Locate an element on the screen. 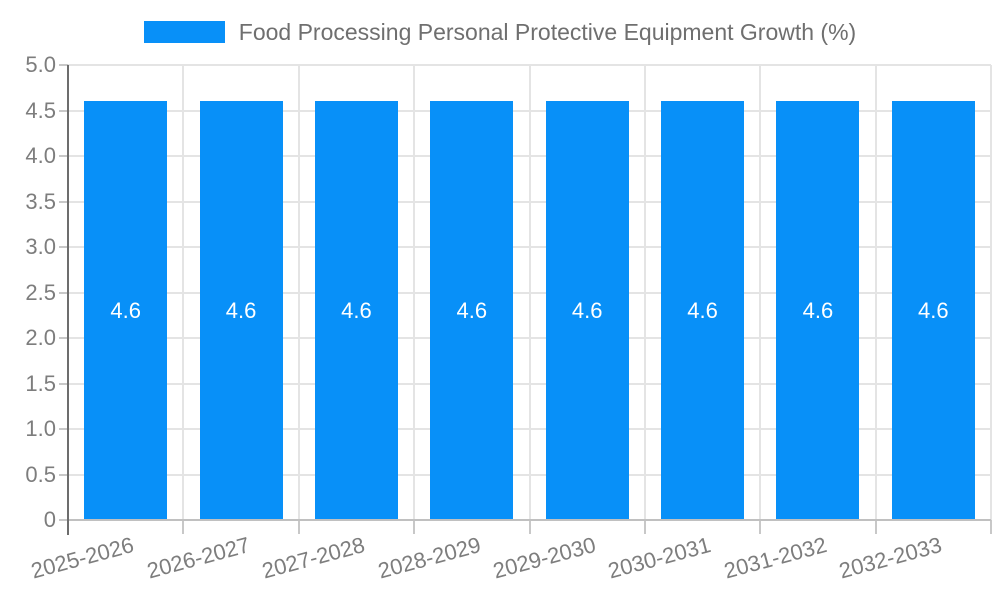 The width and height of the screenshot is (1000, 600). x-tick-label: 2026-2027 is located at coordinates (198, 558).